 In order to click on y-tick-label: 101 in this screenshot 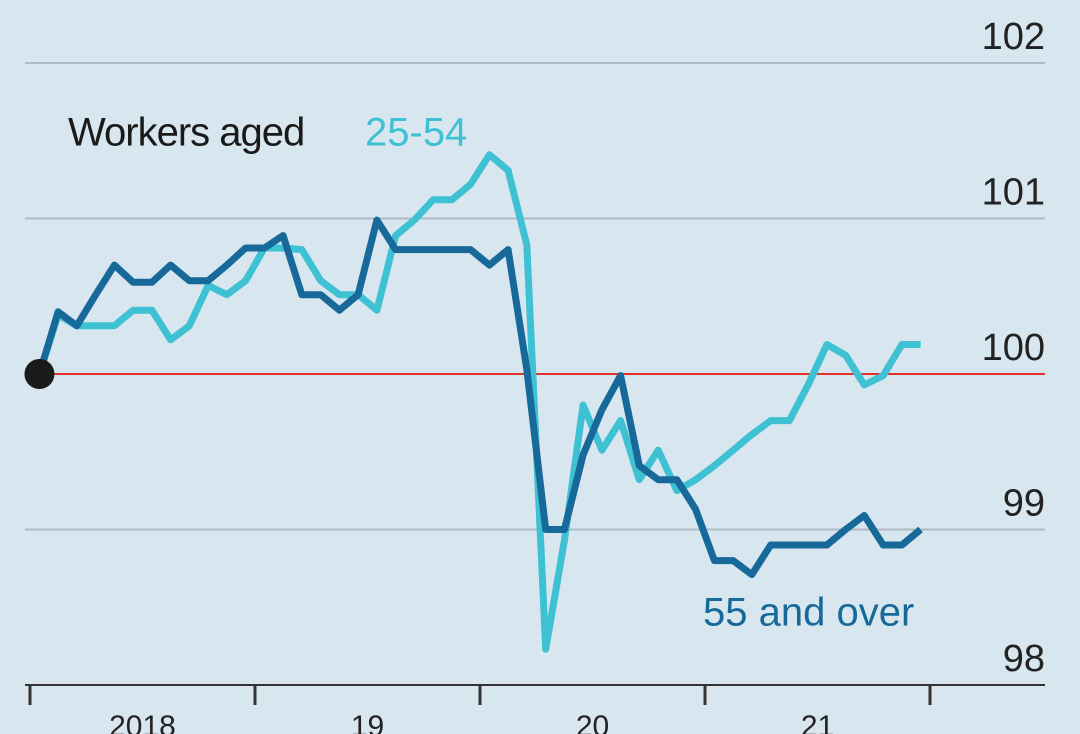, I will do `click(1013, 193)`.